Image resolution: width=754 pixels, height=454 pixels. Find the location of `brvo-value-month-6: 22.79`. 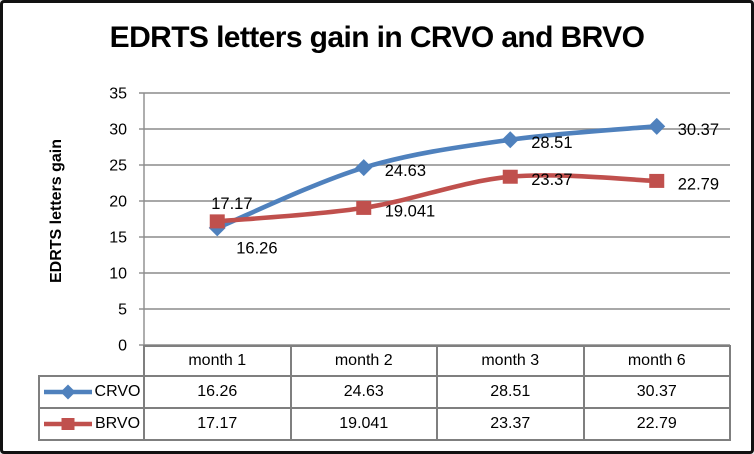

brvo-value-month-6: 22.79 is located at coordinates (656, 424).